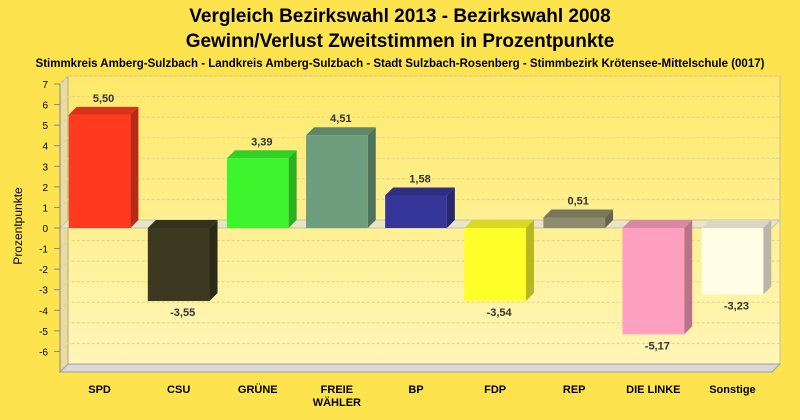 Image resolution: width=800 pixels, height=420 pixels. Describe the element at coordinates (261, 142) in the screenshot. I see `data-label: 3,39` at that location.